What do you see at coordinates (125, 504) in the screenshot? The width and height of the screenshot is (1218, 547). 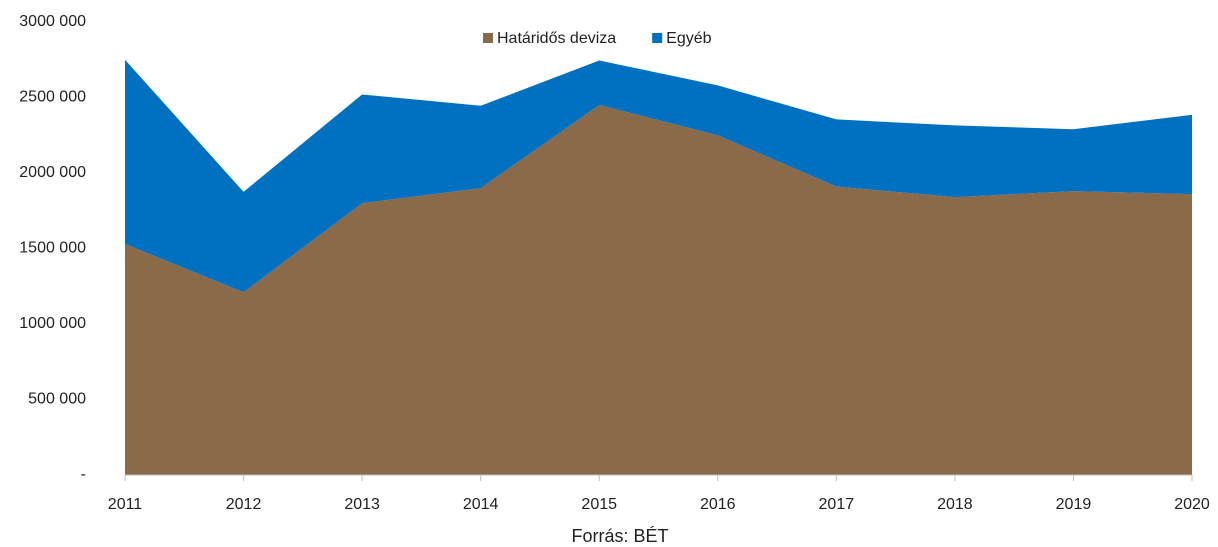 I see `x-tick-label: 2011` at bounding box center [125, 504].